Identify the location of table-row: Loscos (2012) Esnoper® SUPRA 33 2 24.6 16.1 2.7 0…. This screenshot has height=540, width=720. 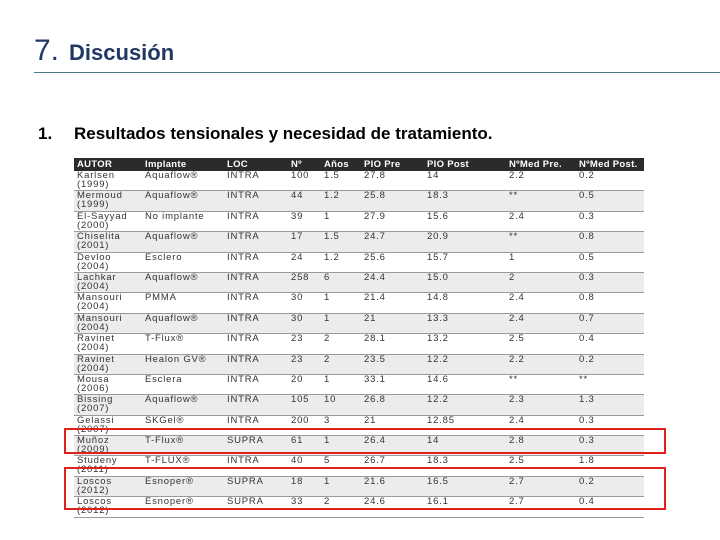
(359, 507).